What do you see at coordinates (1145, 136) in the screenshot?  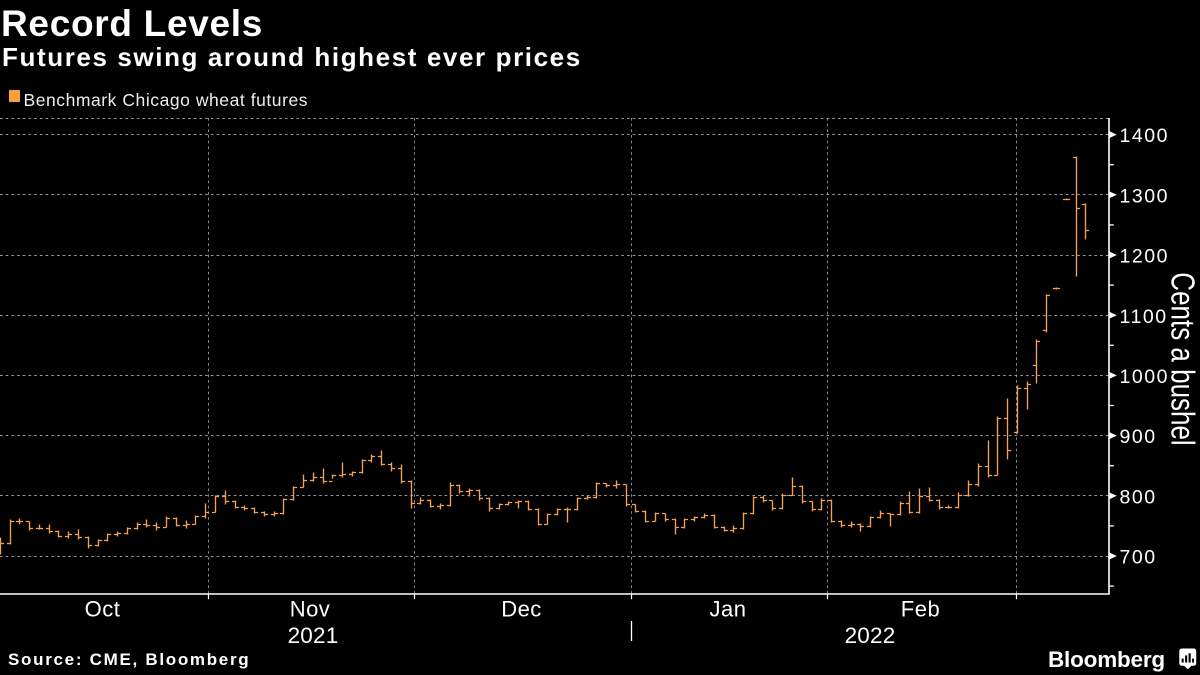 I see `svg-text: 1400` at bounding box center [1145, 136].